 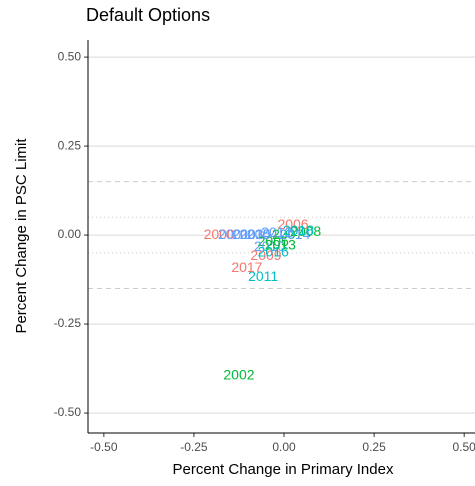 I want to click on point-label: 2015, so click(x=255, y=234).